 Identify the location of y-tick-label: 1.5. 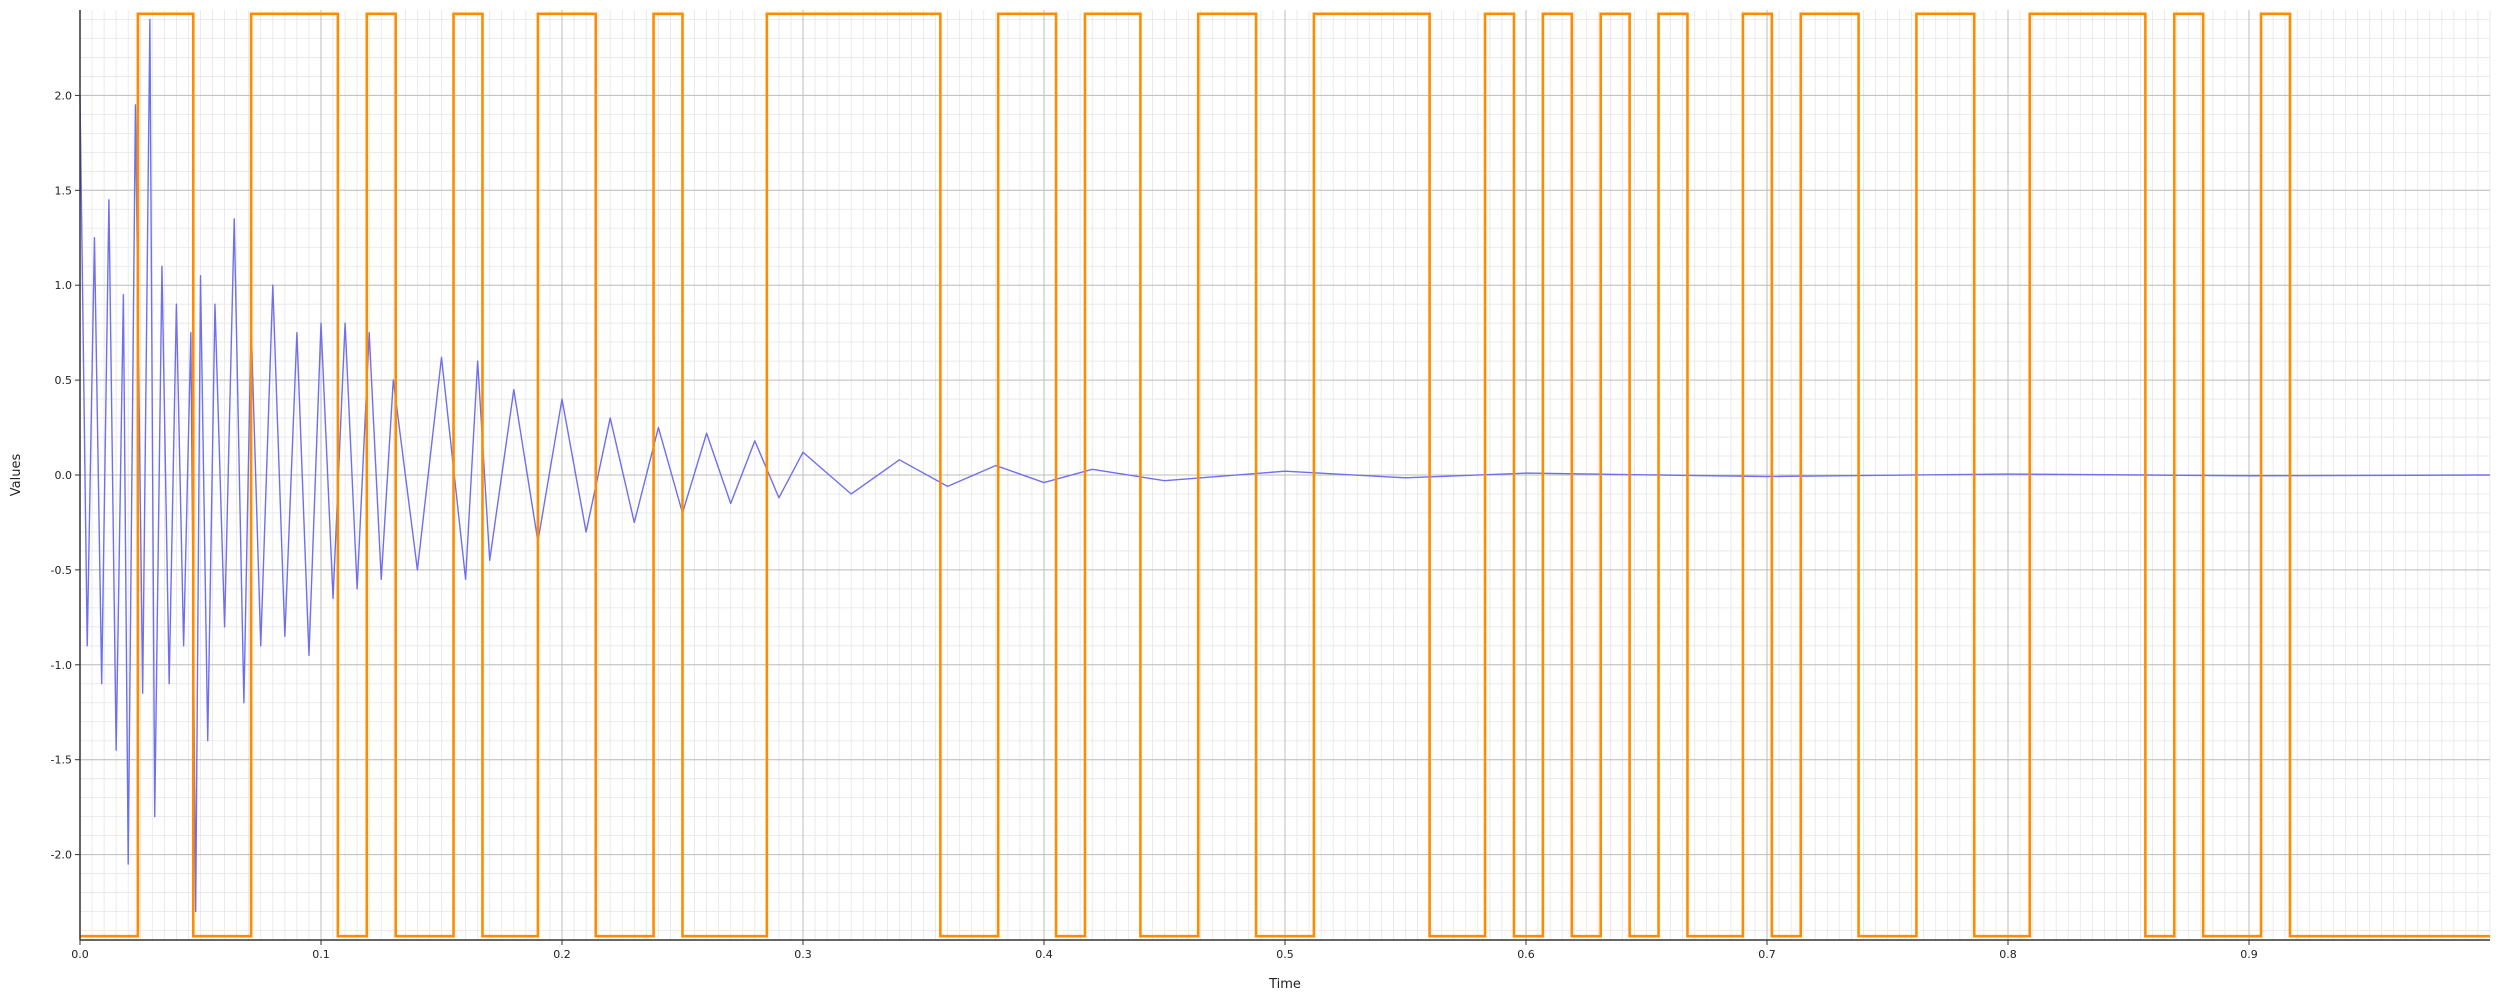
(64, 190).